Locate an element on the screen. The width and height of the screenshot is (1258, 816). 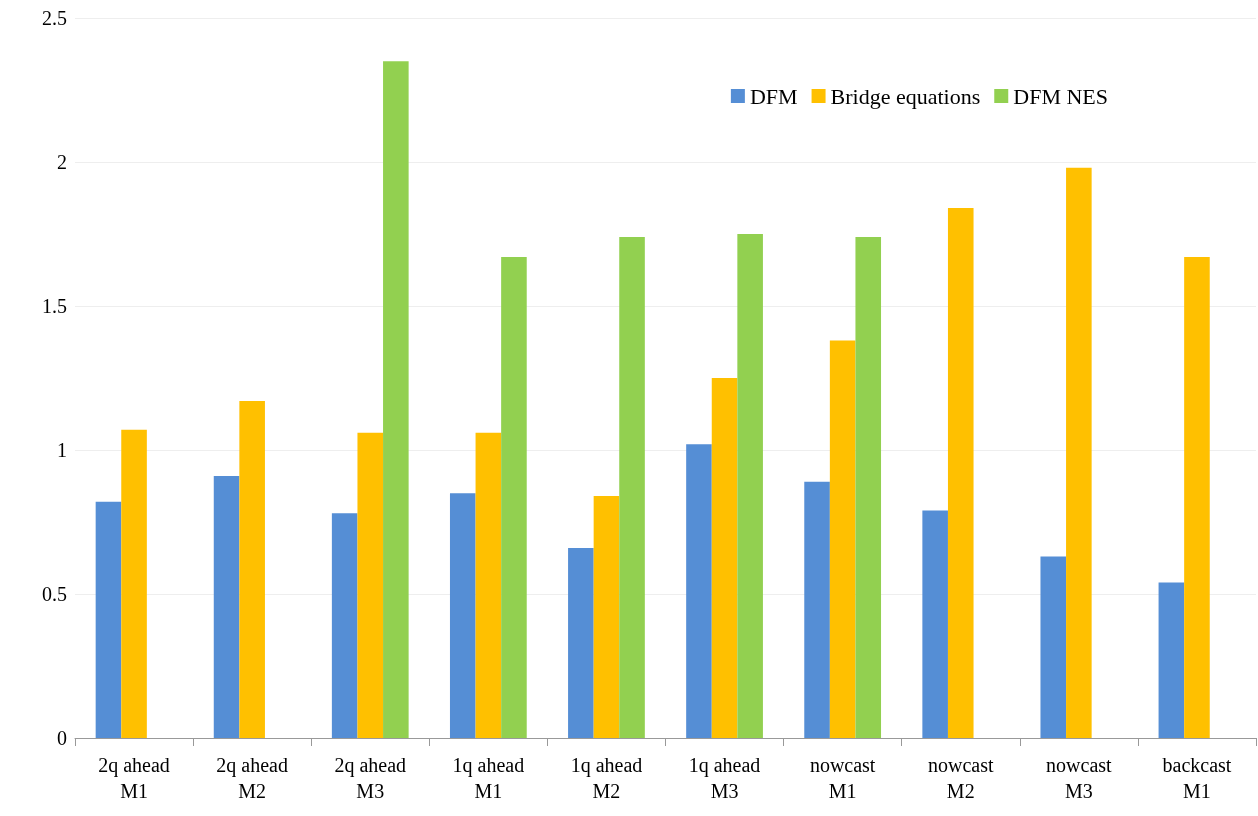
legend-label: Bridge equations is located at coordinates (905, 96).